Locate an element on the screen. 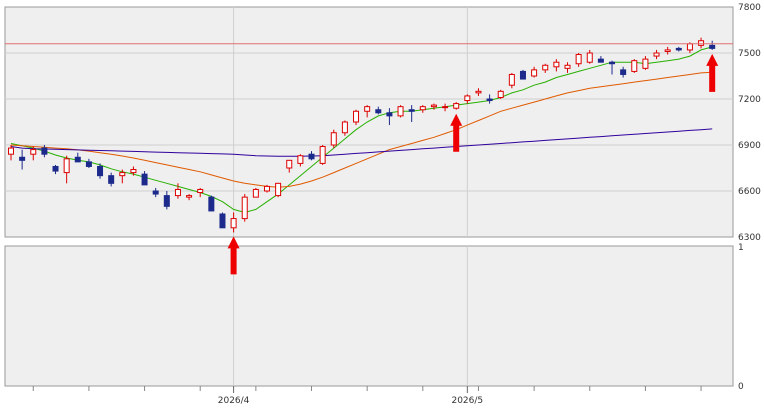  y-tick-label: 7500 is located at coordinates (749, 54).